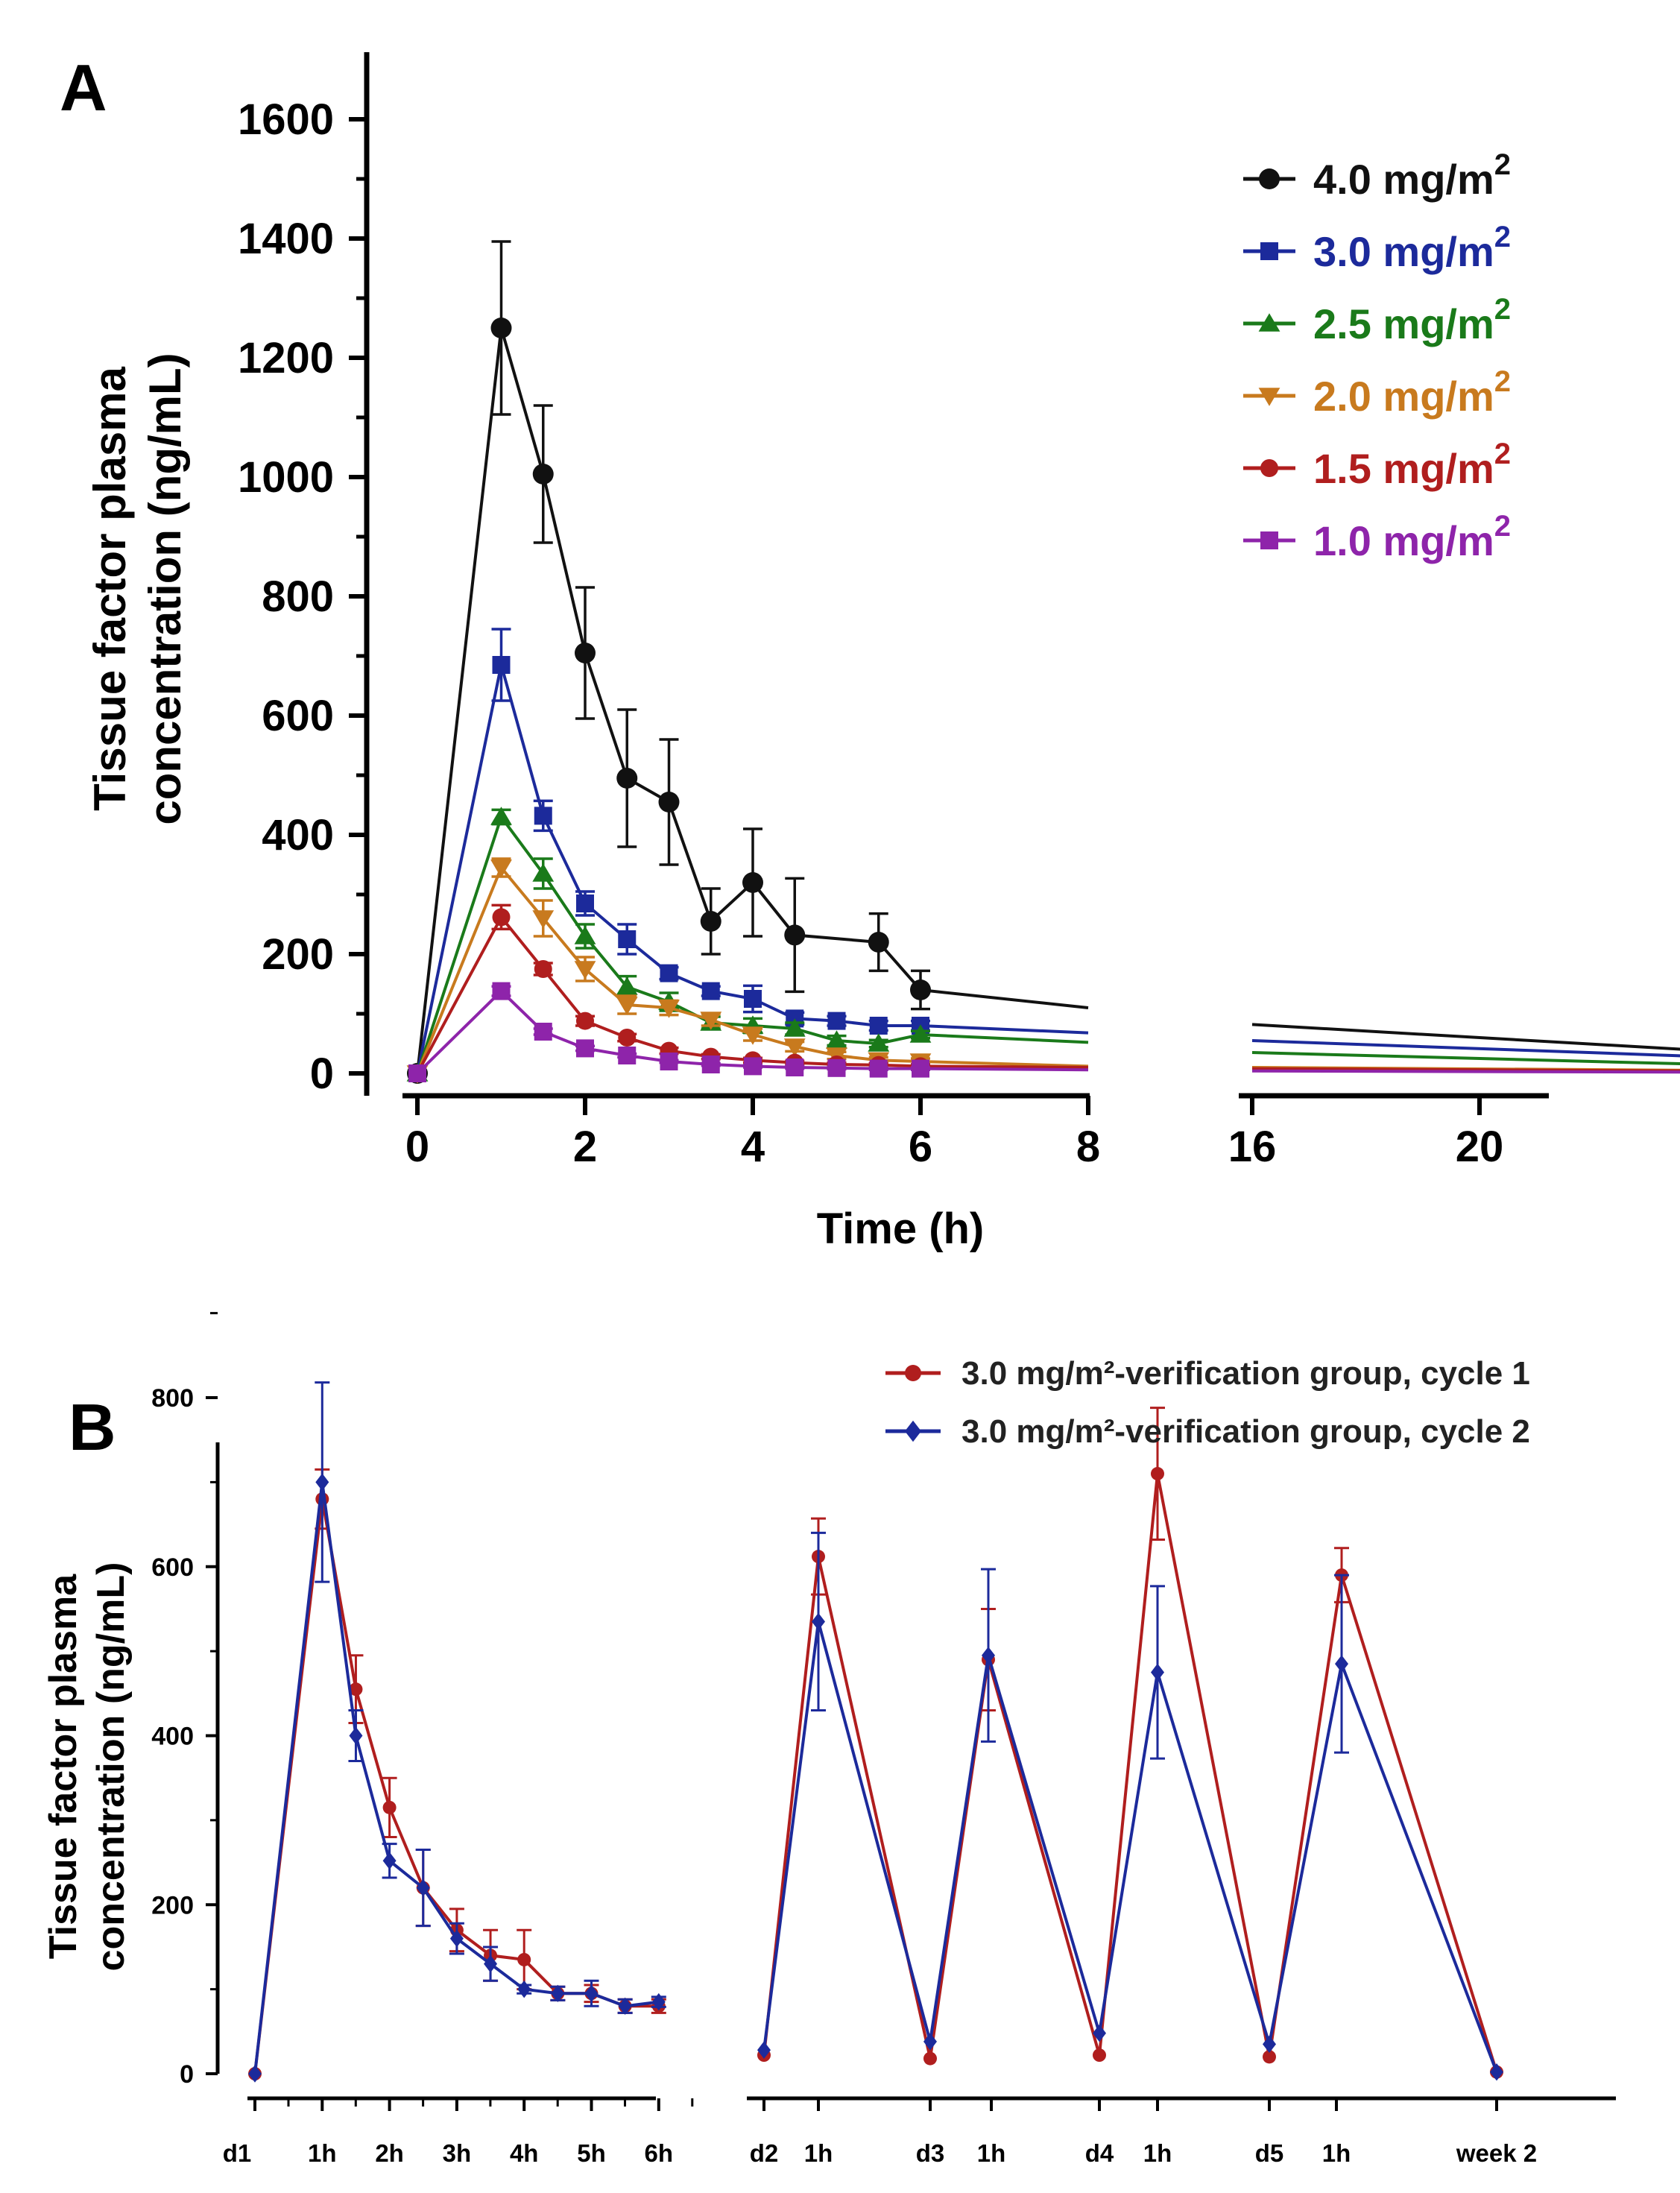 Image resolution: width=1680 pixels, height=2193 pixels. Describe the element at coordinates (389, 2153) in the screenshot. I see `panel-b-x-tick-label: 2h` at that location.